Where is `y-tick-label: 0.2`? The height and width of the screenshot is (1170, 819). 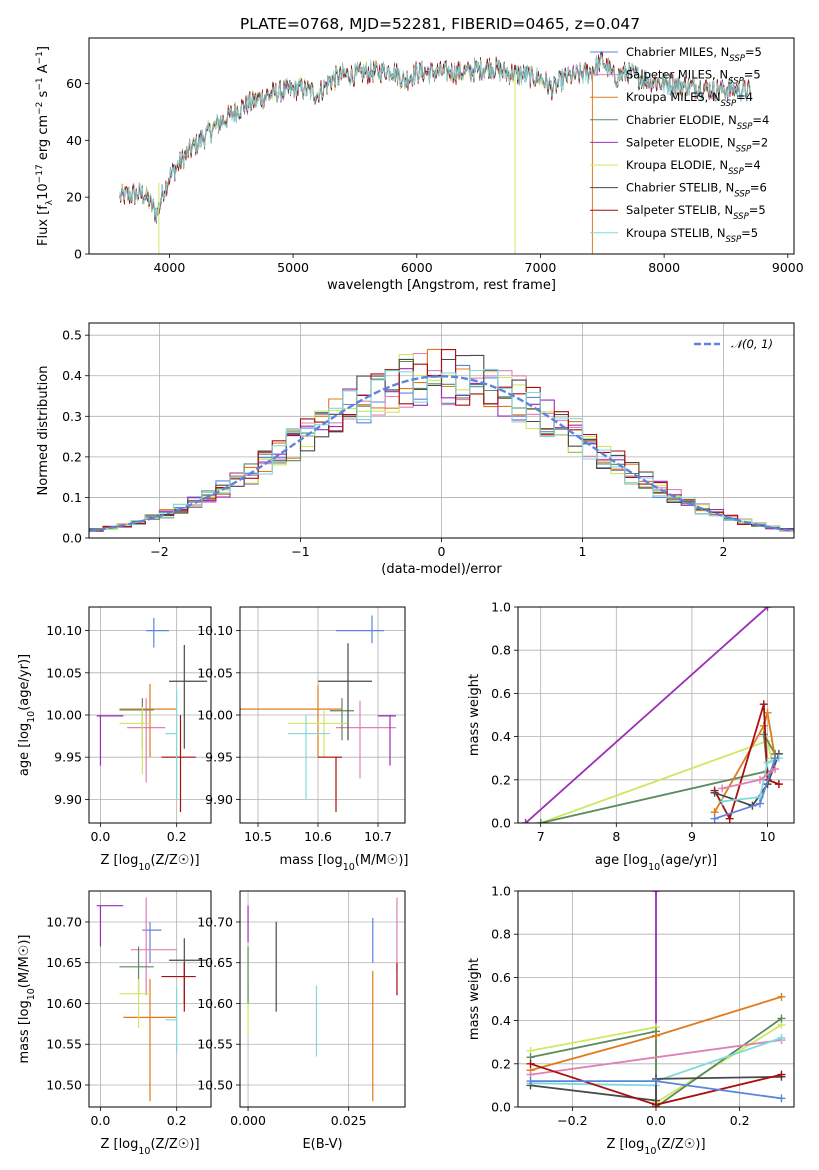 y-tick-label: 0.2 is located at coordinates (501, 779).